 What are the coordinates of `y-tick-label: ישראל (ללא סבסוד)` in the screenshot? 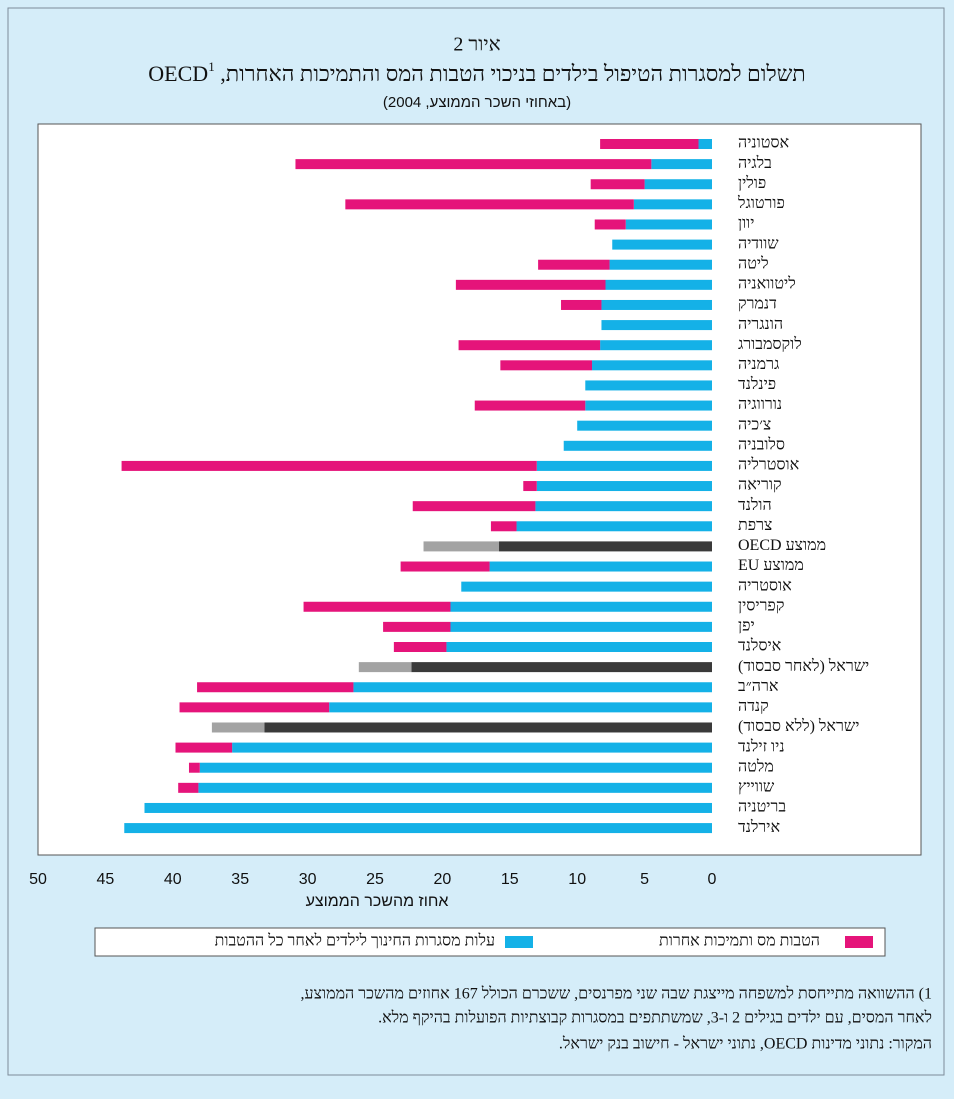 It's located at (798, 726).